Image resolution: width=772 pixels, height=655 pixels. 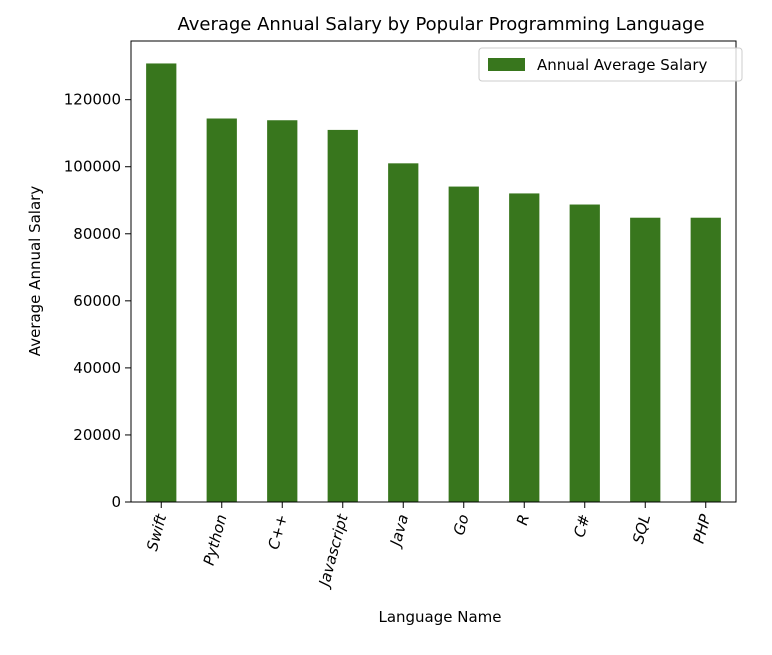 I want to click on x-axis: Swift Python C++ Javascript Java Go R C# SQL PHP, so click(x=429, y=546).